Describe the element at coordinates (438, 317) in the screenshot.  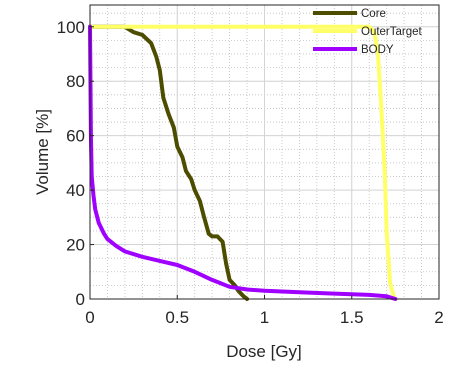
I see `x-tick-label: 2` at that location.